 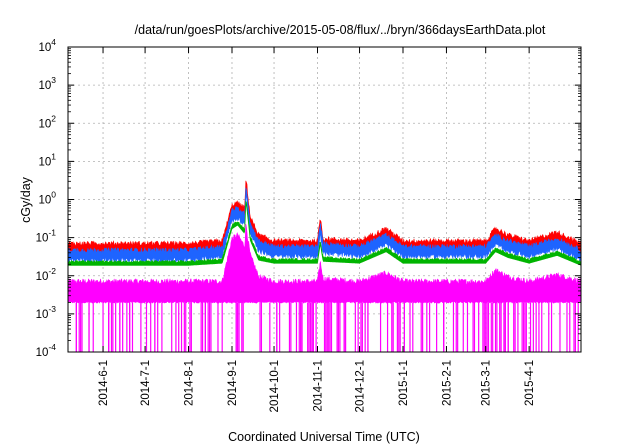 What do you see at coordinates (46, 350) in the screenshot?
I see `y-tick-label: 10⁻⁴` at bounding box center [46, 350].